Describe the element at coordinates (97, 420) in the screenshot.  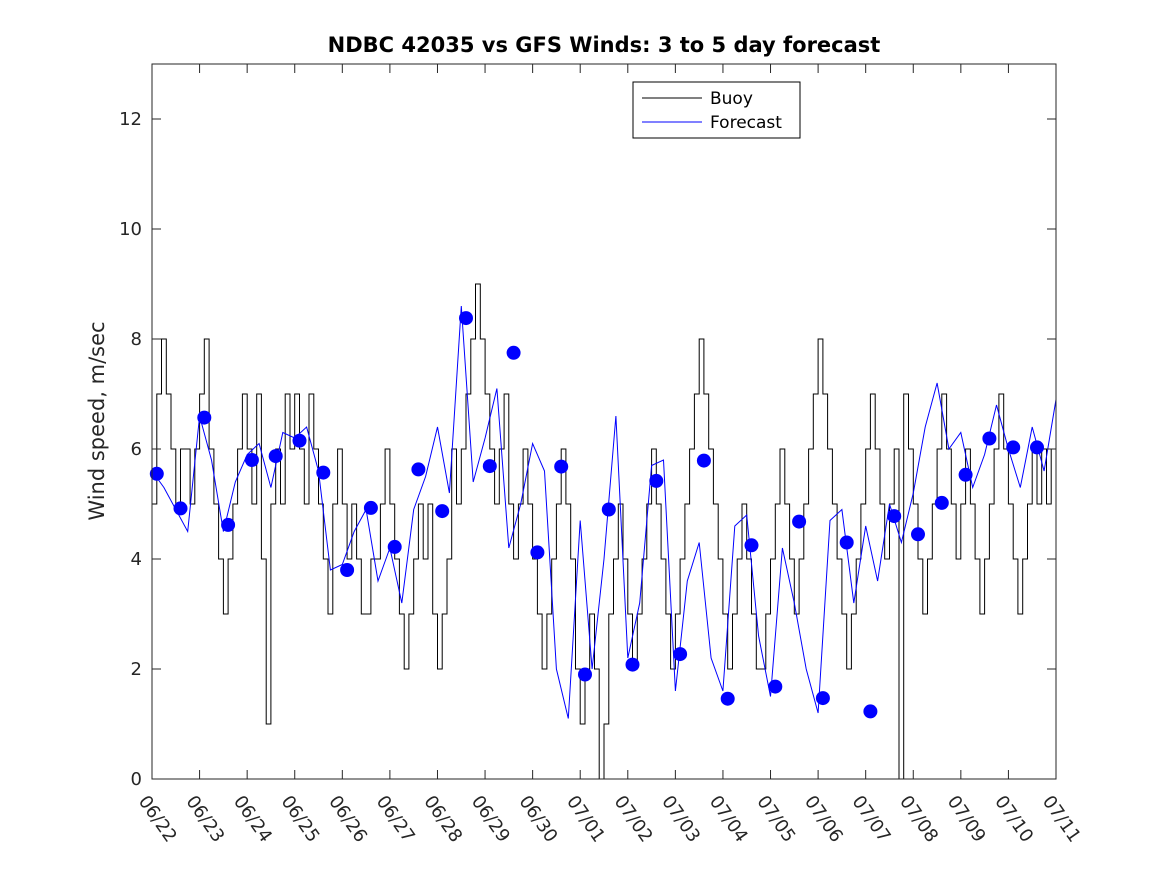
I see `y-axis-label: Wind speed, m/sec` at that location.